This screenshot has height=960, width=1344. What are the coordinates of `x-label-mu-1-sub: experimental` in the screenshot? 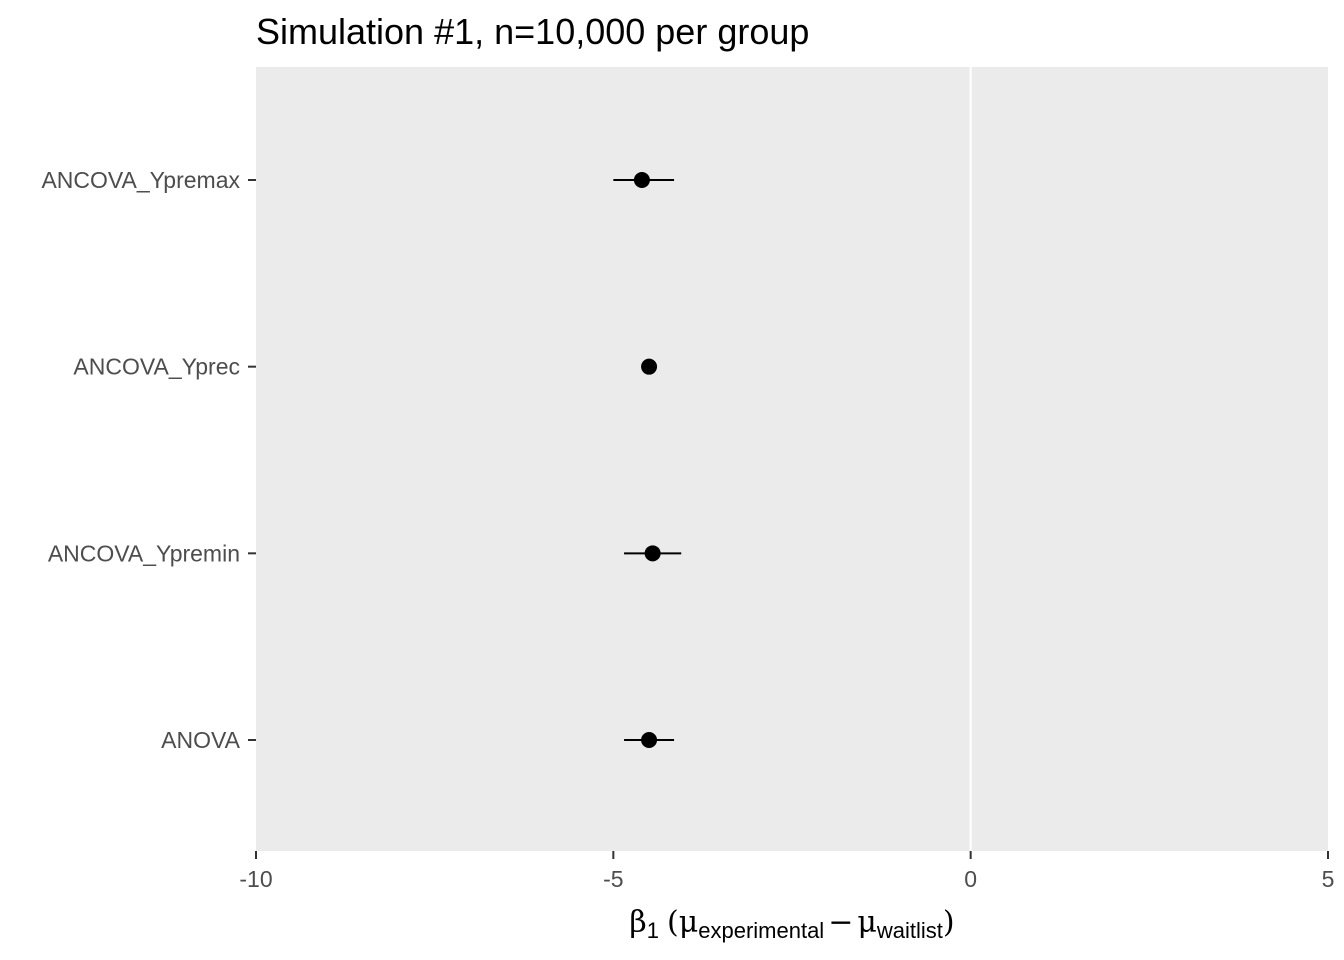 It's located at (761, 930).